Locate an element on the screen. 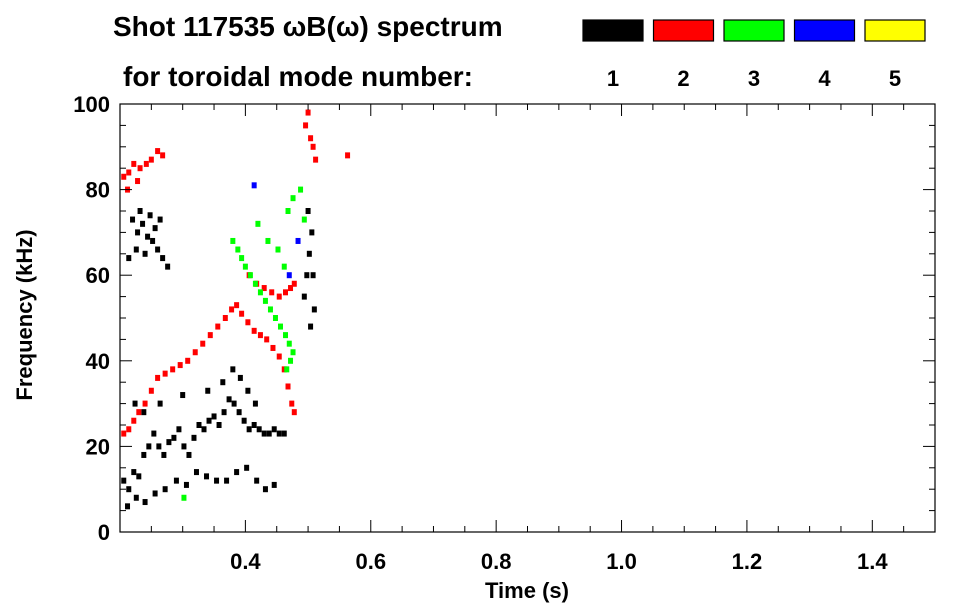  x-tick-label: 1.0 is located at coordinates (621, 561).